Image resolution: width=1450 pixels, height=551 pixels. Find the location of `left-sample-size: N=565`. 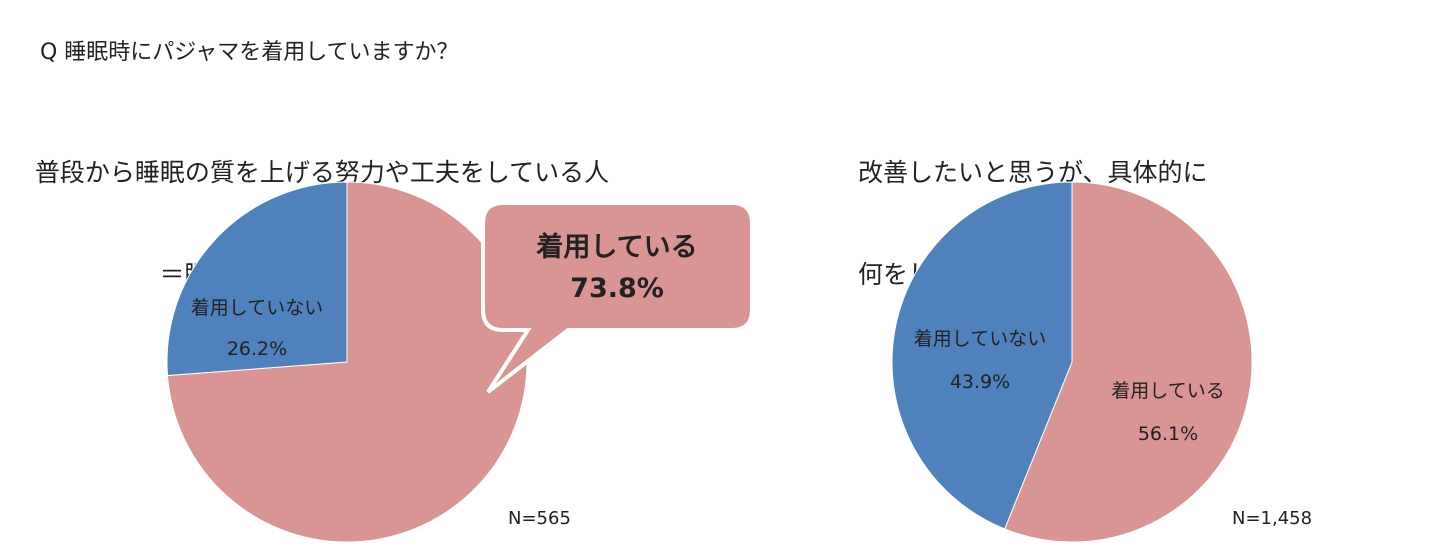

left-sample-size: N=565 is located at coordinates (539, 518).